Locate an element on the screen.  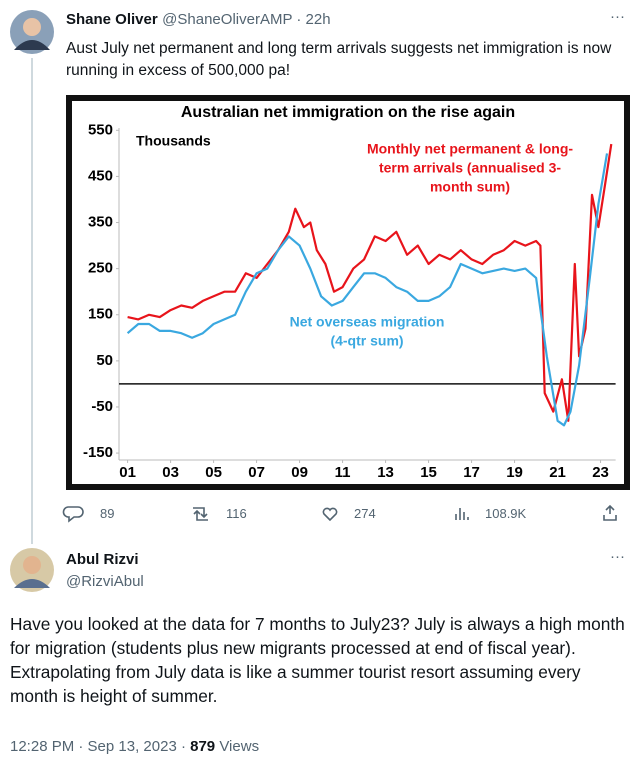
x-tick-label: 07 is located at coordinates (256, 472).